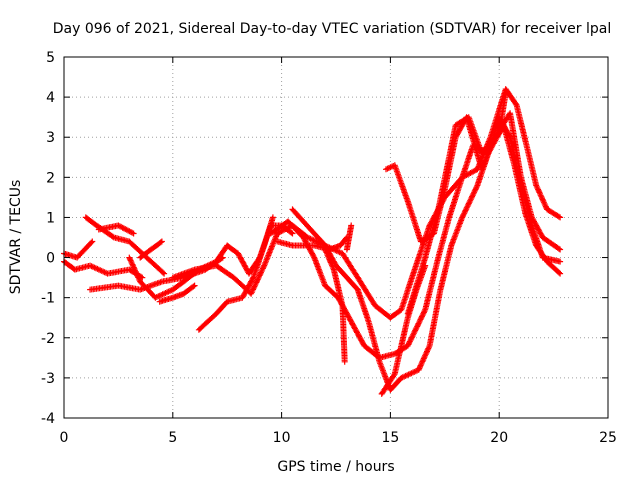 The width and height of the screenshot is (640, 480). Describe the element at coordinates (390, 438) in the screenshot. I see `x-tick-label: 15` at that location.